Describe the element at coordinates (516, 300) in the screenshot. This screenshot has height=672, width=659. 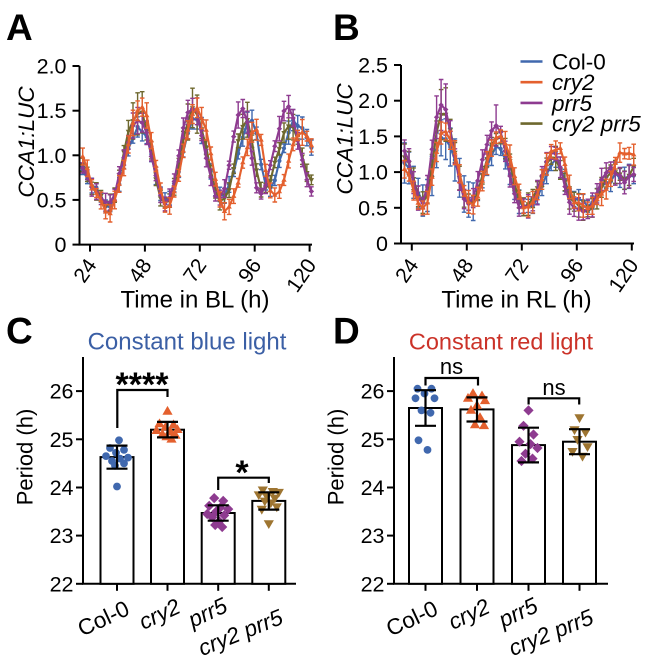
I see `svg-text: Time in RL (h)` at that location.